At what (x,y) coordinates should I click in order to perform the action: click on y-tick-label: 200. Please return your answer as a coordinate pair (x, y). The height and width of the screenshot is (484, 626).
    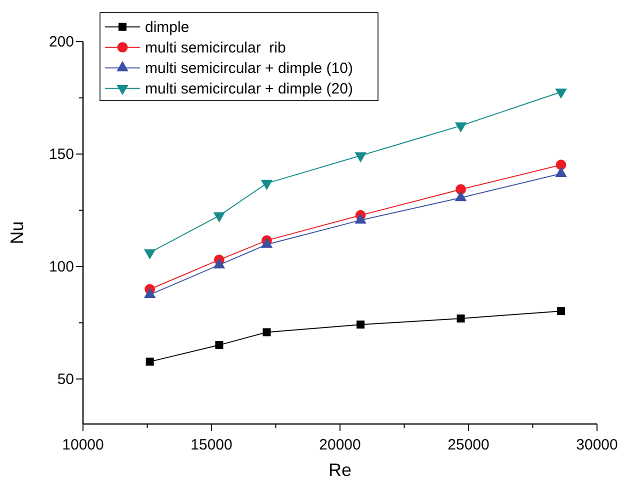
    Looking at the image, I should click on (61, 41).